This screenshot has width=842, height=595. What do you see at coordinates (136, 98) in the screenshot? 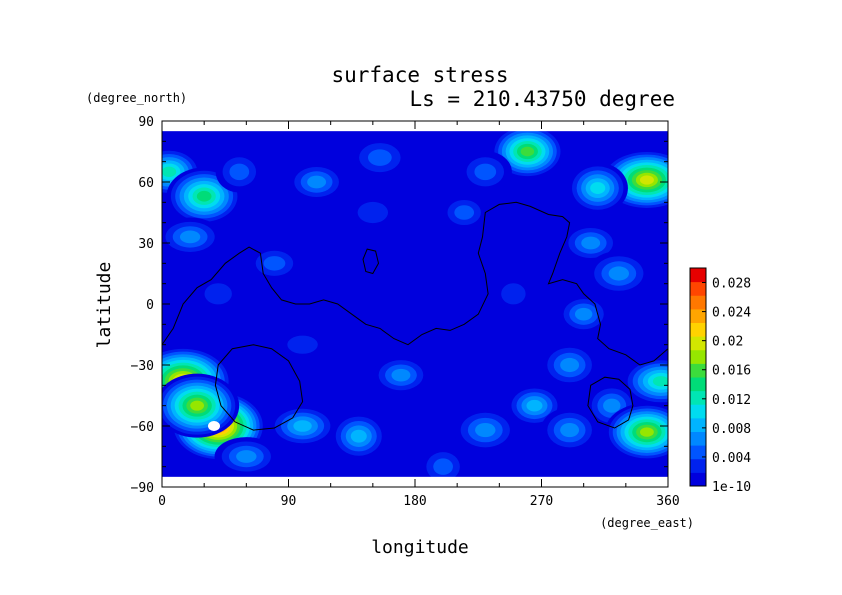
I see `y-units-label: (degree_north)` at bounding box center [136, 98].